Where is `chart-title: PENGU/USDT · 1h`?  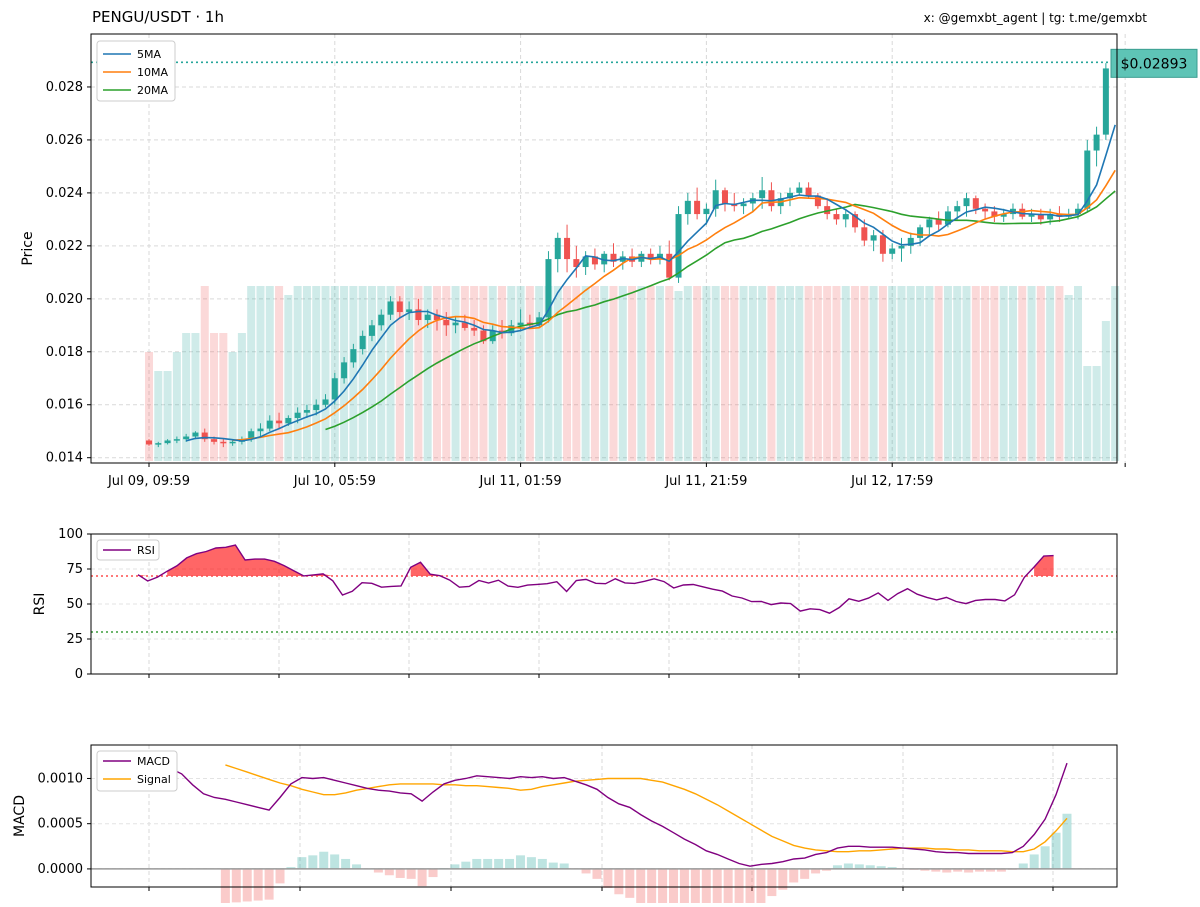
chart-title: PENGU/USDT · 1h is located at coordinates (158, 17).